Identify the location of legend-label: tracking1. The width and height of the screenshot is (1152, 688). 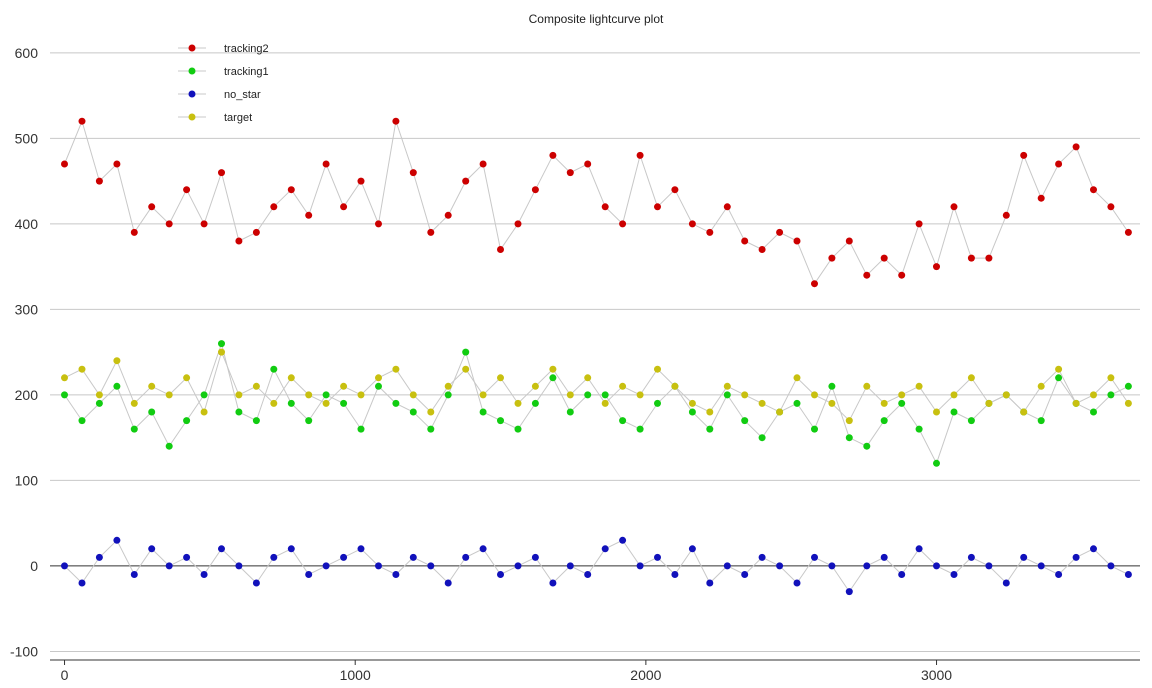
(246, 72).